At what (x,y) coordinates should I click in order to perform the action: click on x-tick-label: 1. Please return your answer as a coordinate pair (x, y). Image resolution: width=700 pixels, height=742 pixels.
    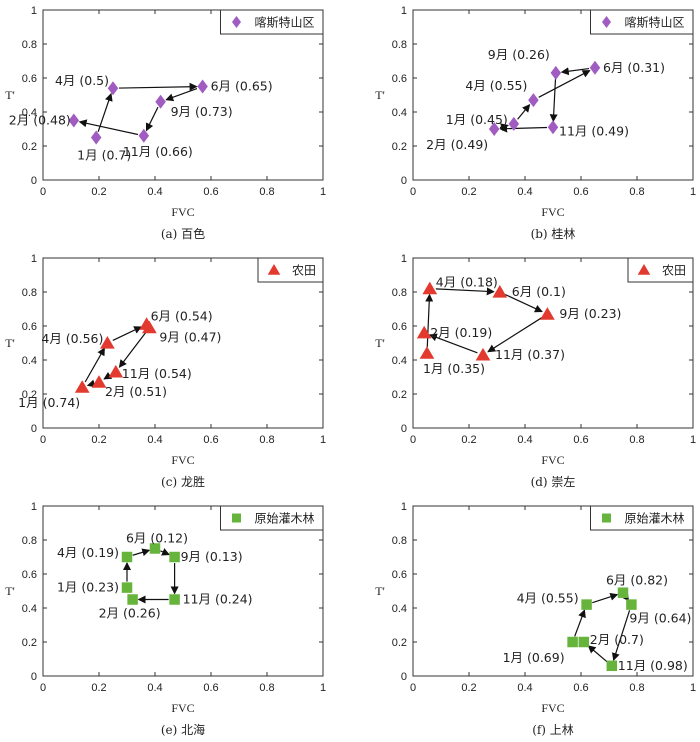
    Looking at the image, I should click on (323, 688).